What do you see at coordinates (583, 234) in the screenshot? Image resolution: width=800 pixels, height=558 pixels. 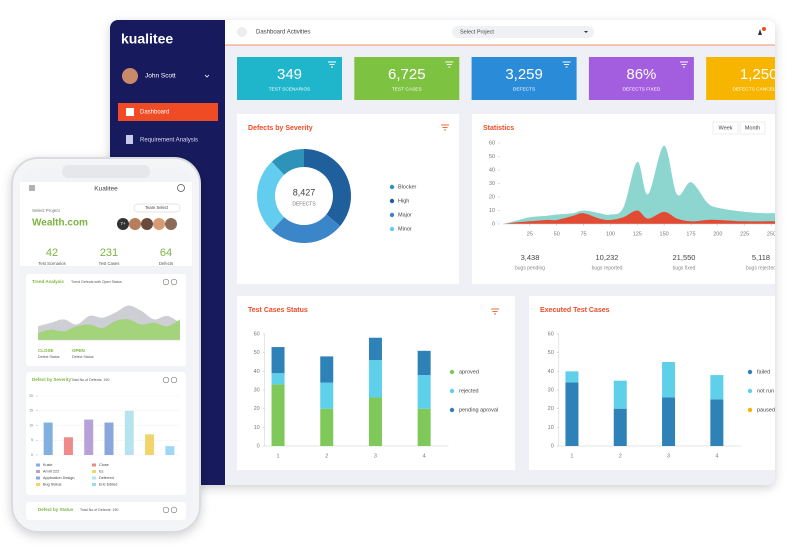 I see `x-tick-label: 75` at bounding box center [583, 234].